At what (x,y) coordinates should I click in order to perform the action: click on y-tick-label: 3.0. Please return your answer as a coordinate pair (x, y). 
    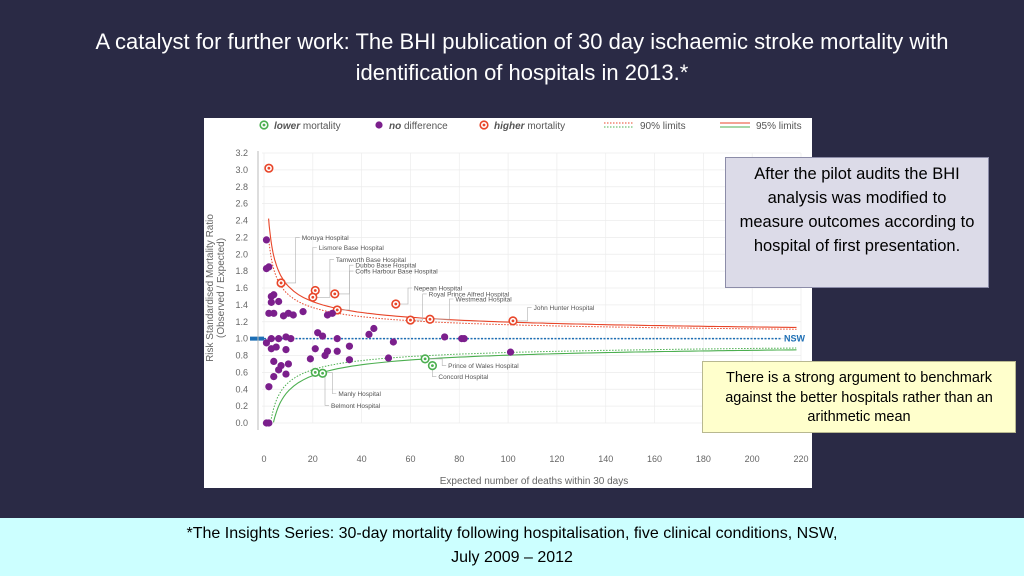
    Looking at the image, I should click on (241, 170).